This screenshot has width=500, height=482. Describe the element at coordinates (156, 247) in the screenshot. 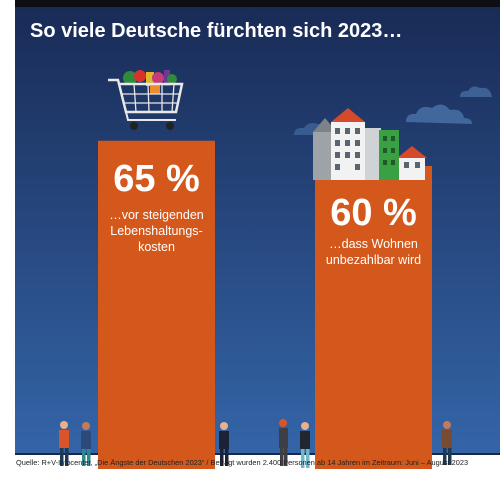

I see `category-1-line-3: kosten` at that location.